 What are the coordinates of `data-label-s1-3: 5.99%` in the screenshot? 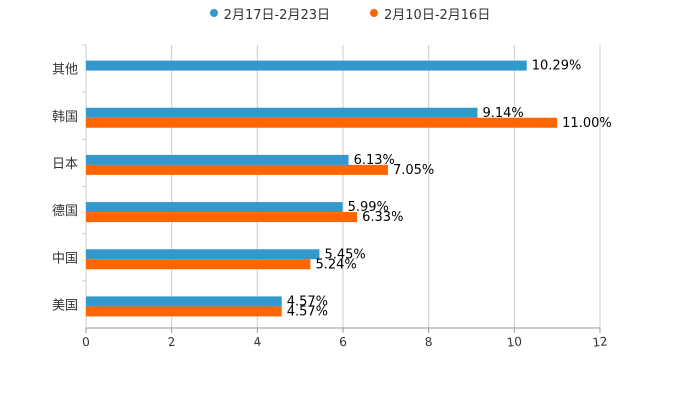 It's located at (368, 207).